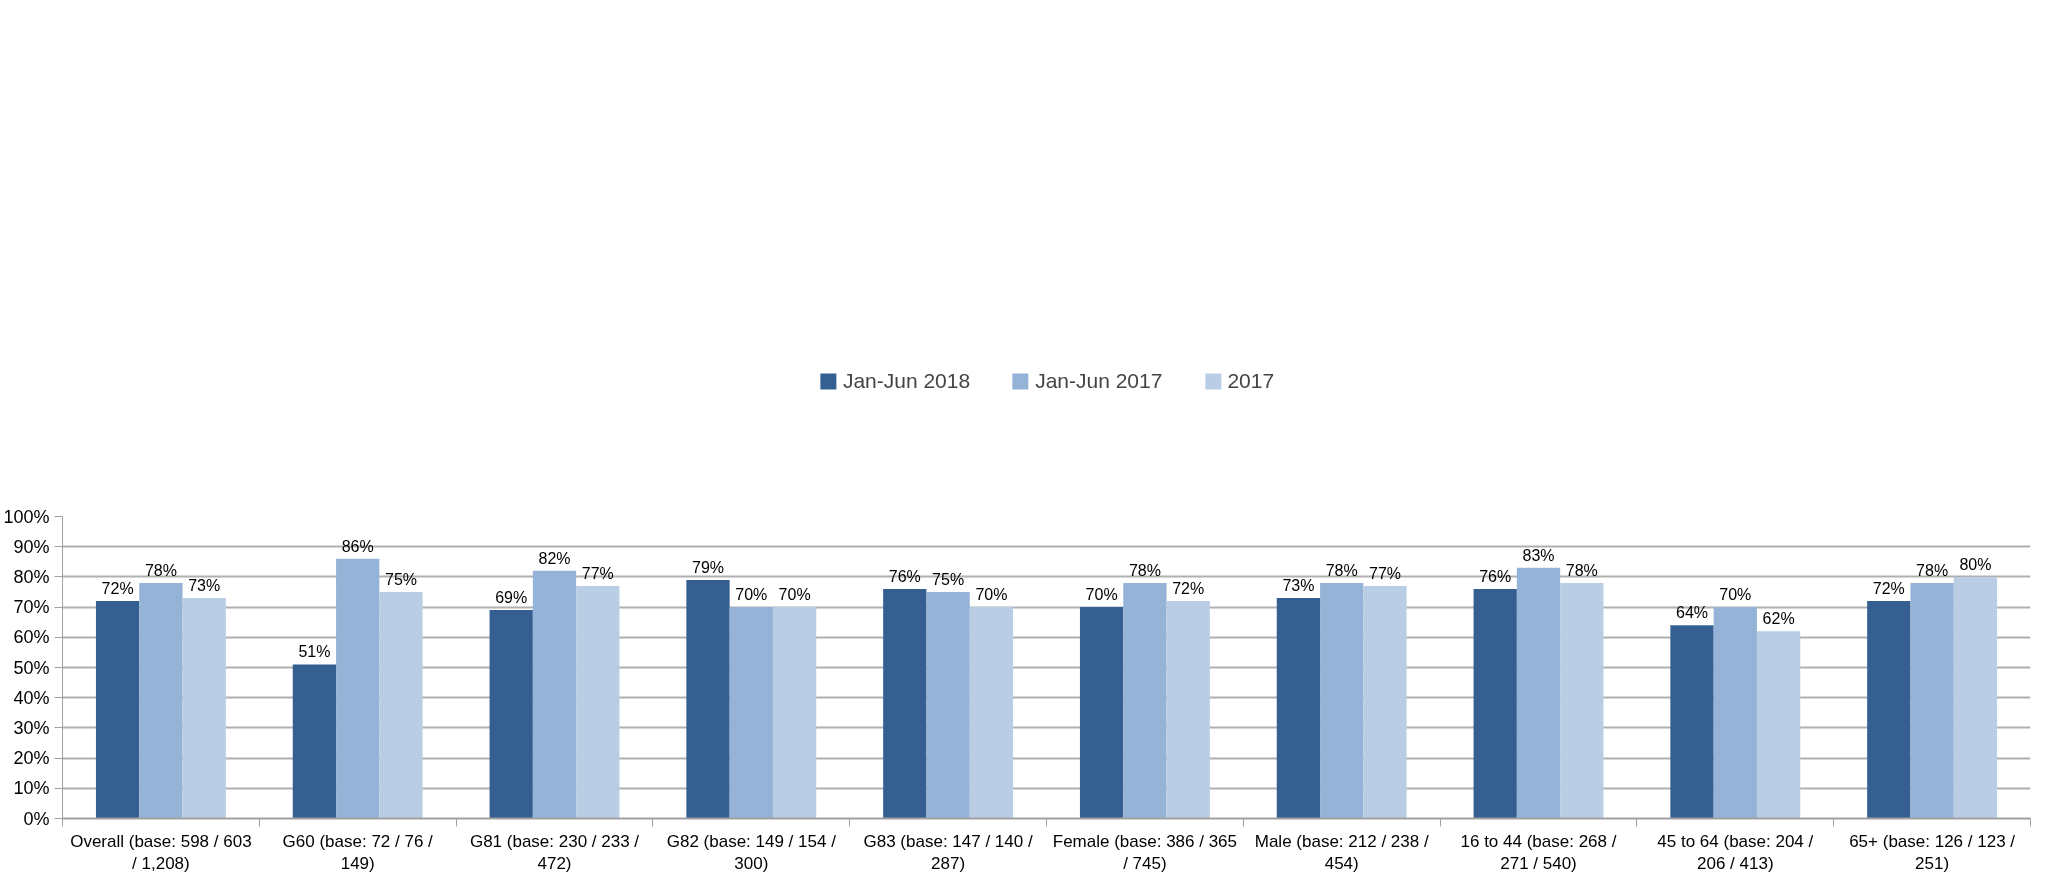 This screenshot has width=2060, height=886. Describe the element at coordinates (1099, 381) in the screenshot. I see `legend-label: Jan-Jun 2017` at that location.